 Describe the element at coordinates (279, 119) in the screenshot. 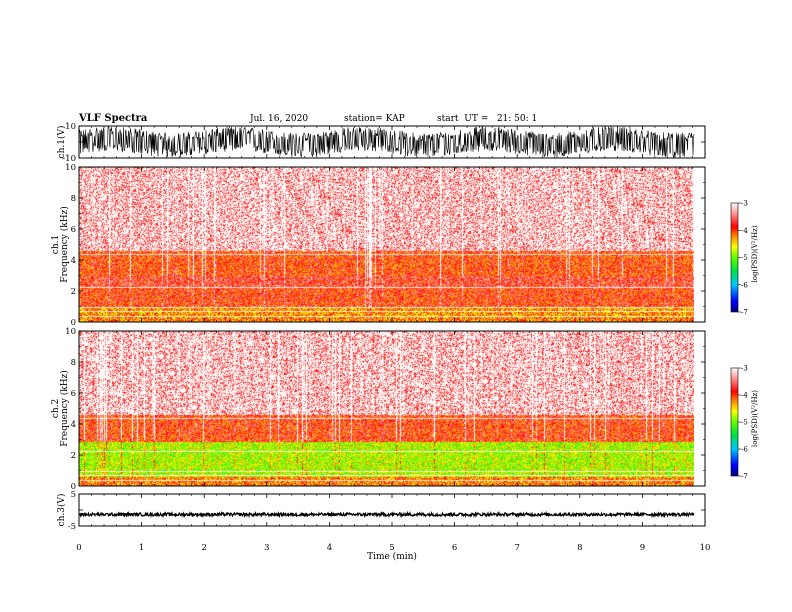

I see `date-label: Jul. 16, 2020` at that location.